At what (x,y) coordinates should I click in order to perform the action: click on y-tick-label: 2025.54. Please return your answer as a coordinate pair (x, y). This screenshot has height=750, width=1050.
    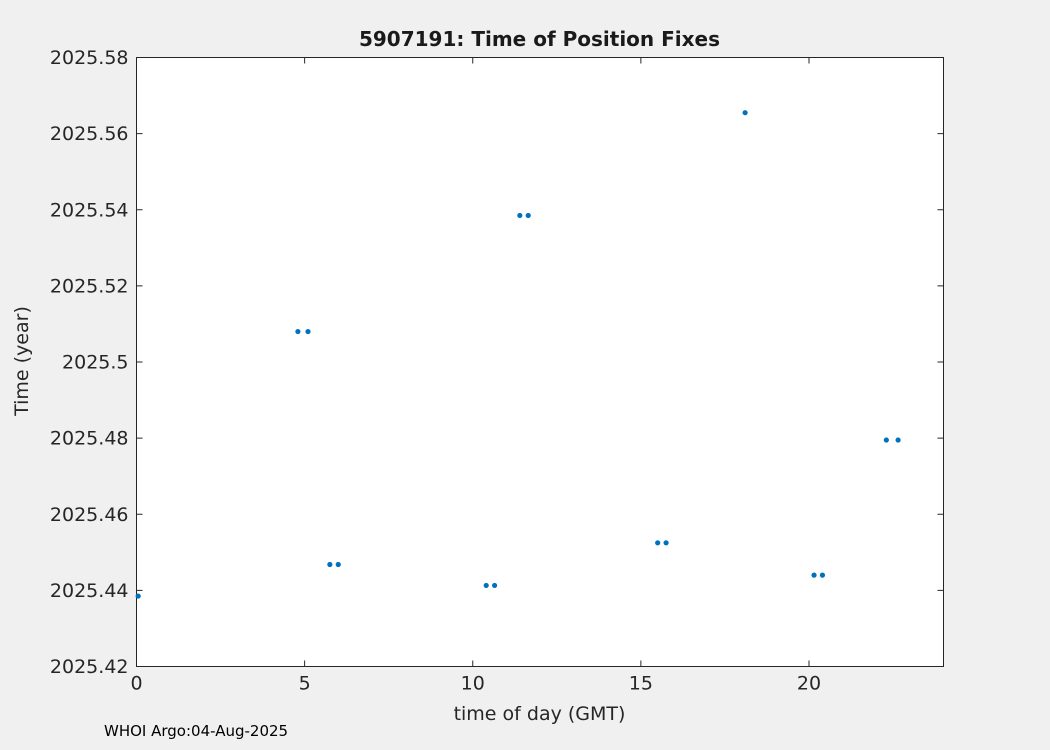
    Looking at the image, I should click on (89, 210).